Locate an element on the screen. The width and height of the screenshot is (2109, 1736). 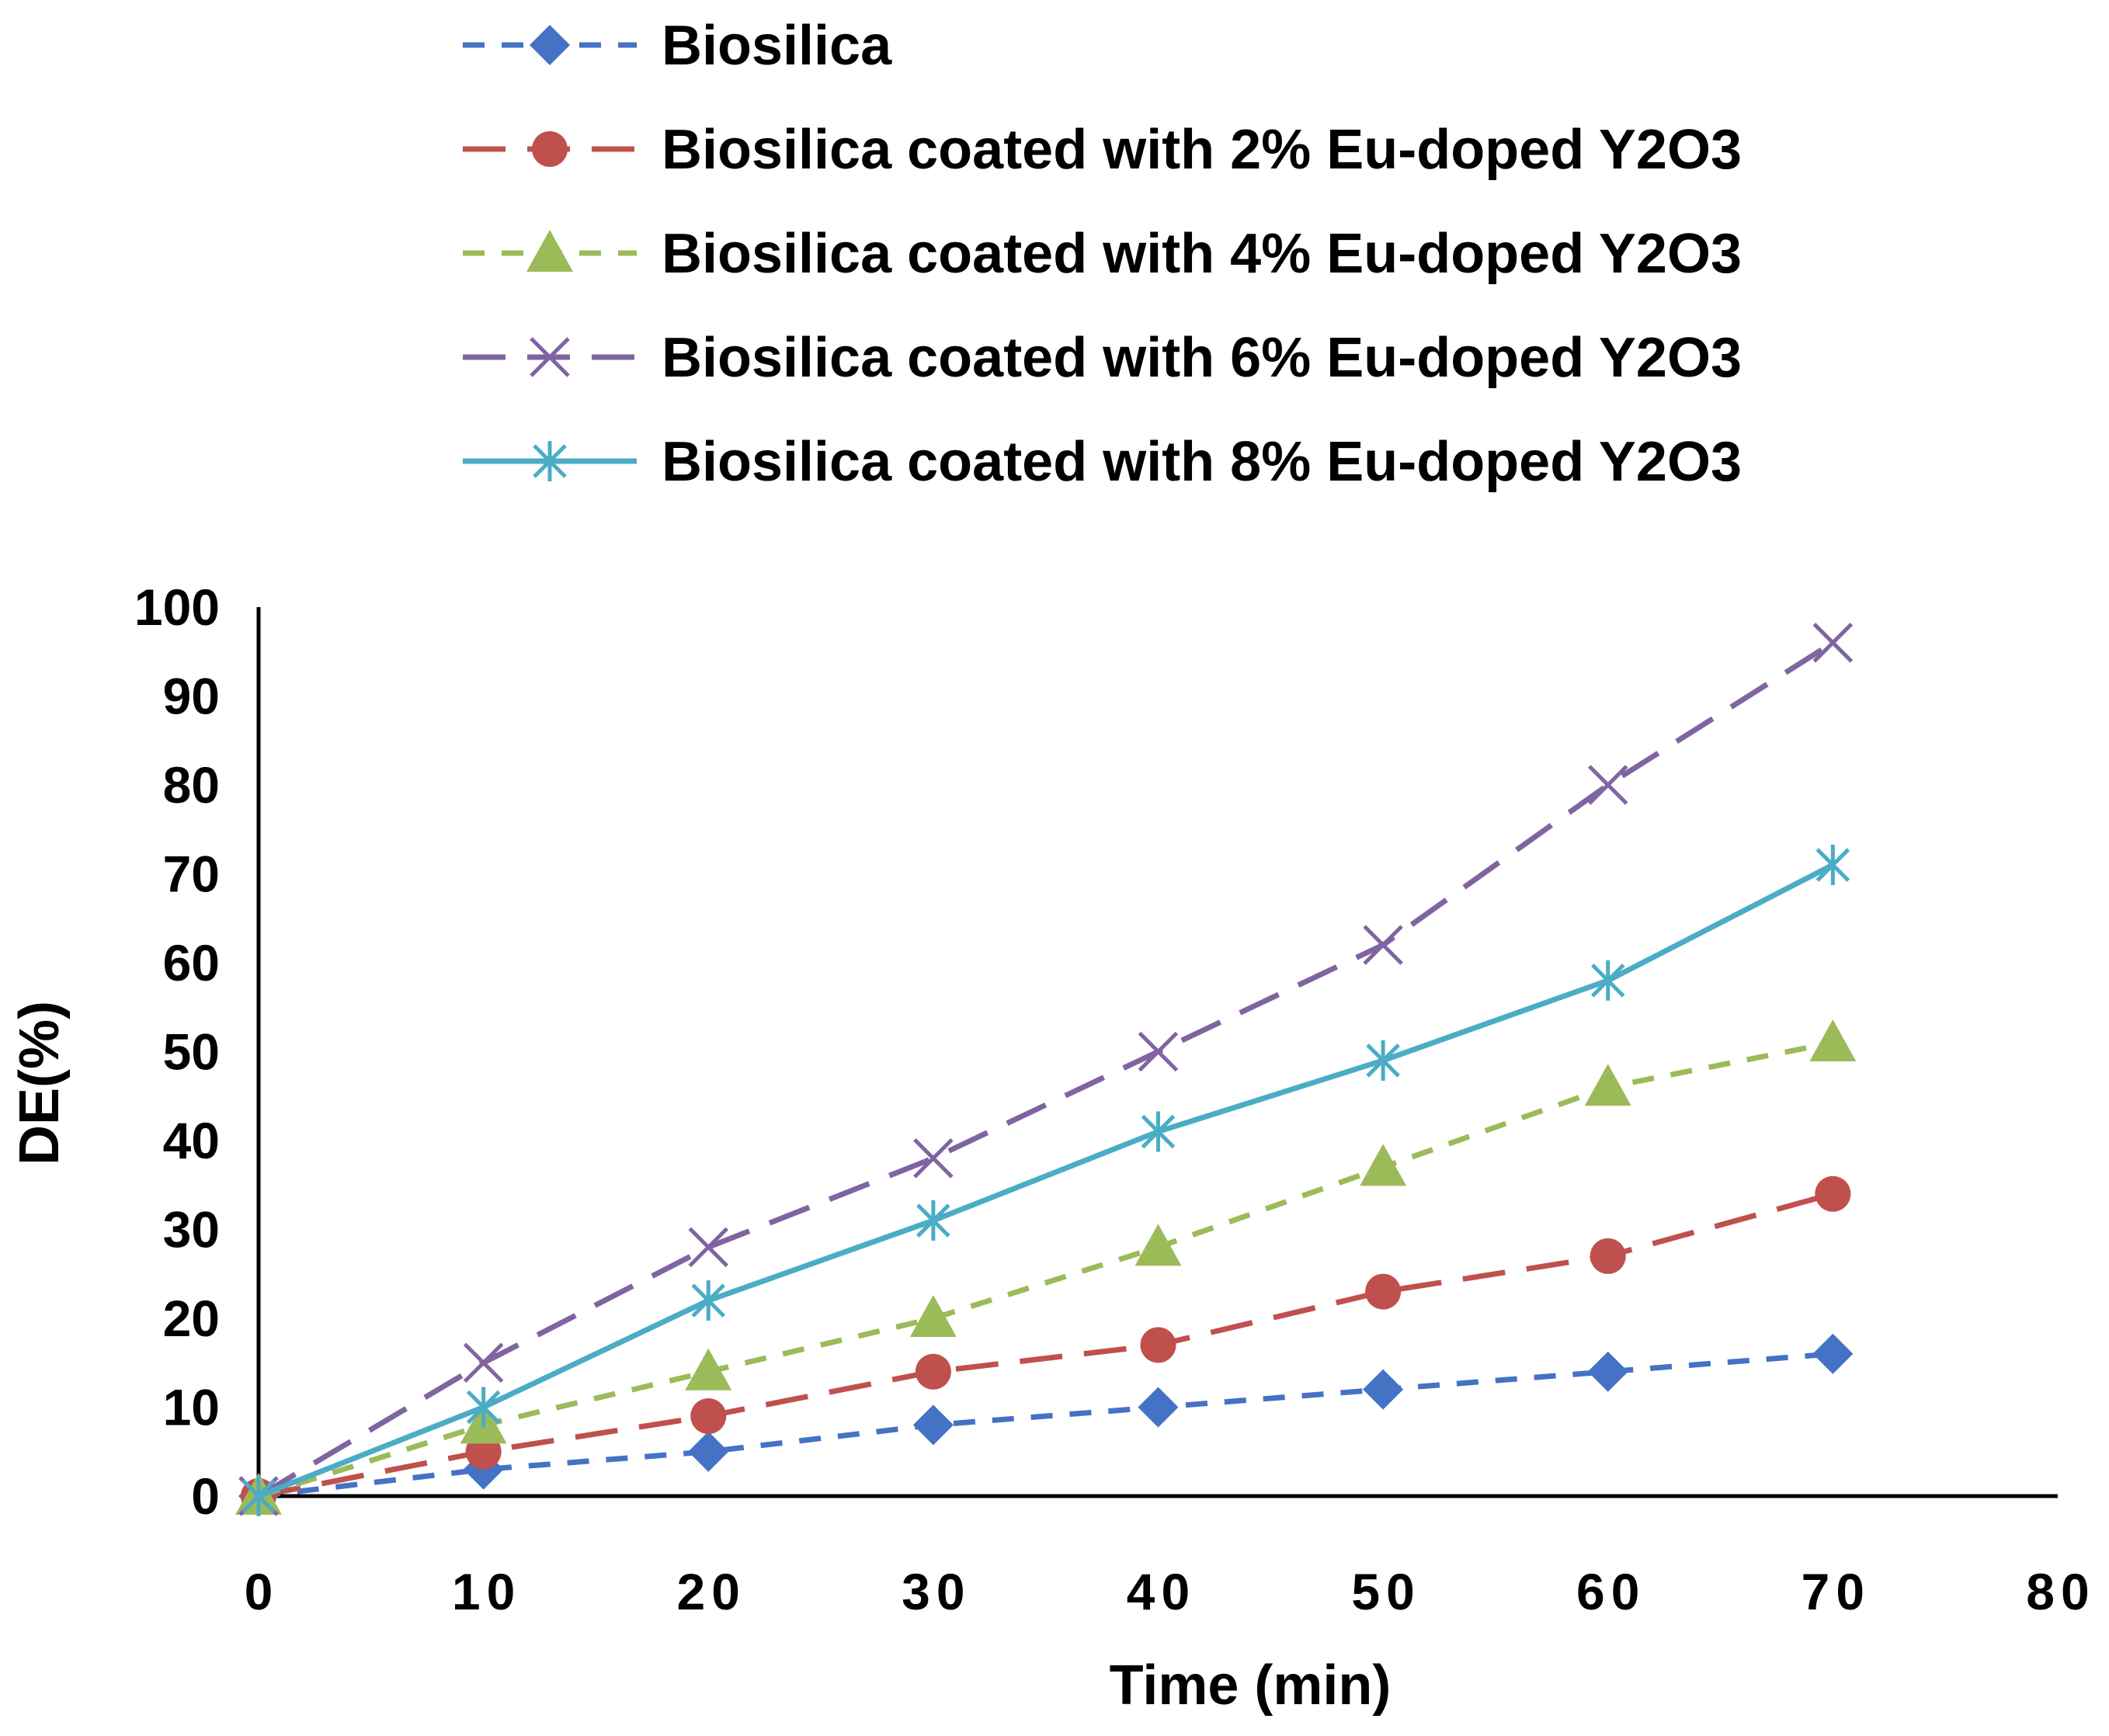
legend-label: Biosilica coated with 2% Eu-doped Y2O3 is located at coordinates (1202, 150).